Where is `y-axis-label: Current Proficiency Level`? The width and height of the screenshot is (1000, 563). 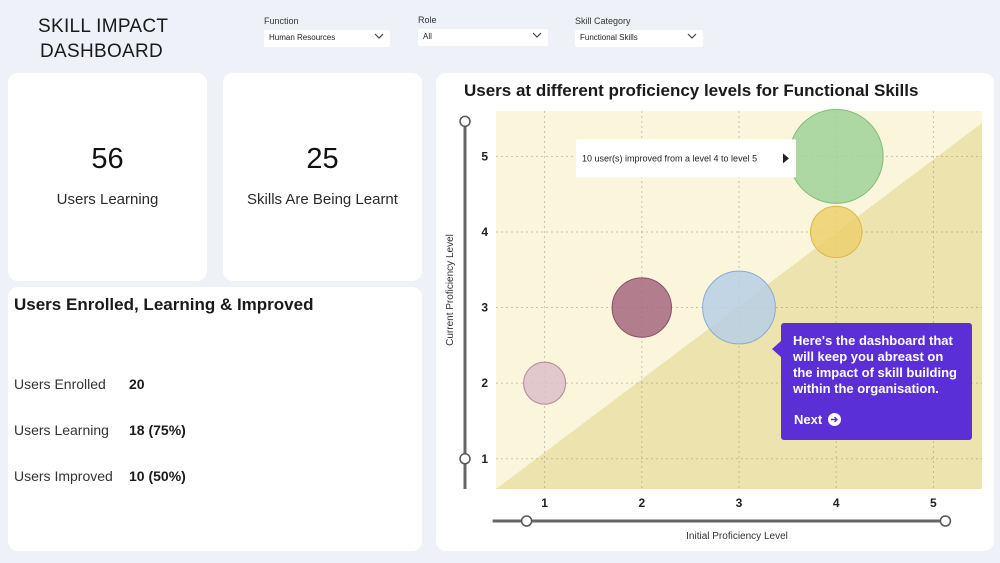 y-axis-label: Current Proficiency Level is located at coordinates (450, 290).